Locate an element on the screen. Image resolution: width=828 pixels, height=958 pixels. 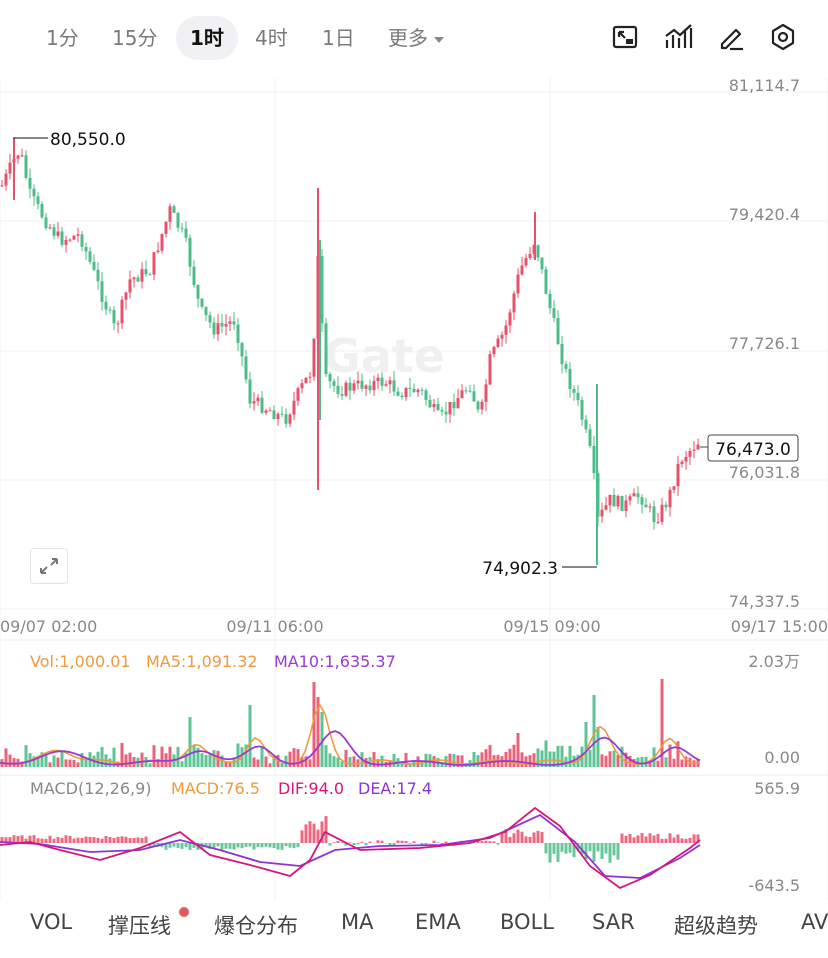
macd-params-label: MACD(12,26,9) is located at coordinates (91, 788).